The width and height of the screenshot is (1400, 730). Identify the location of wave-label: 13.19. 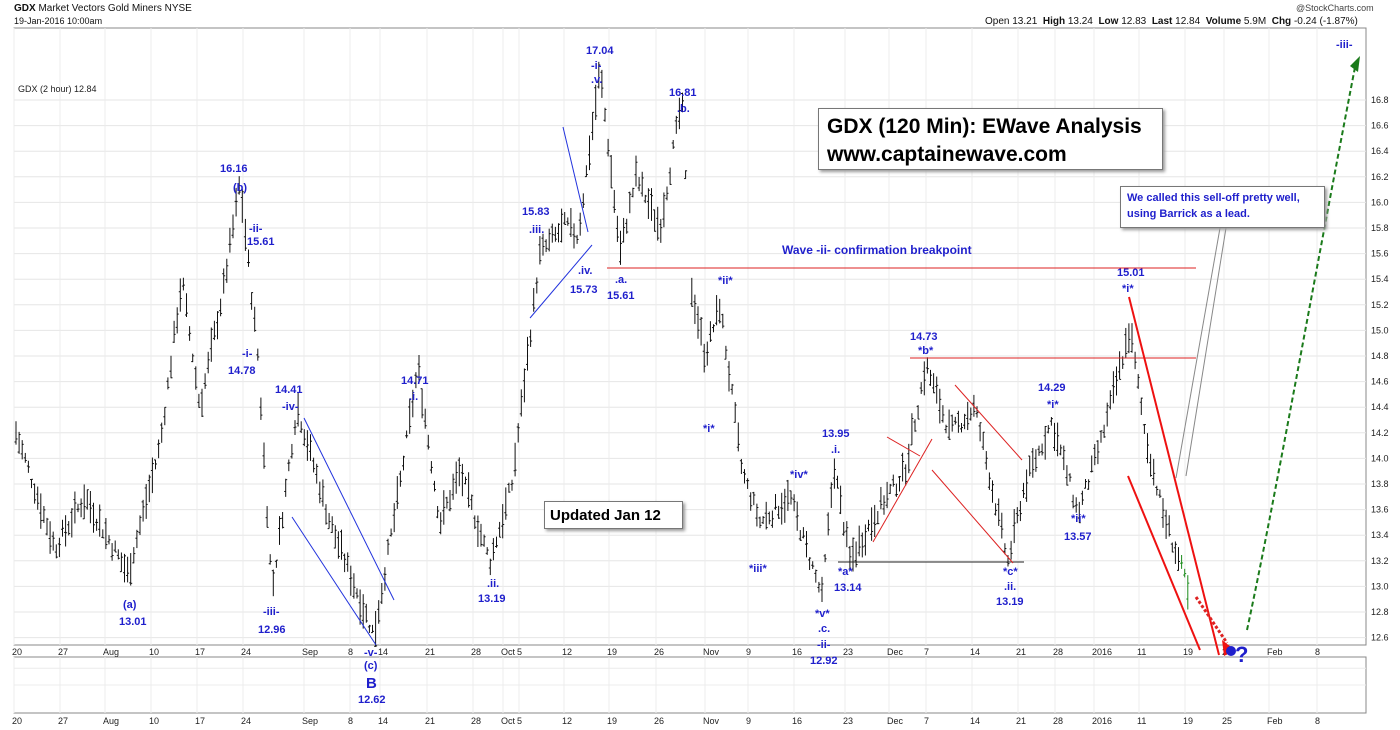
(492, 599).